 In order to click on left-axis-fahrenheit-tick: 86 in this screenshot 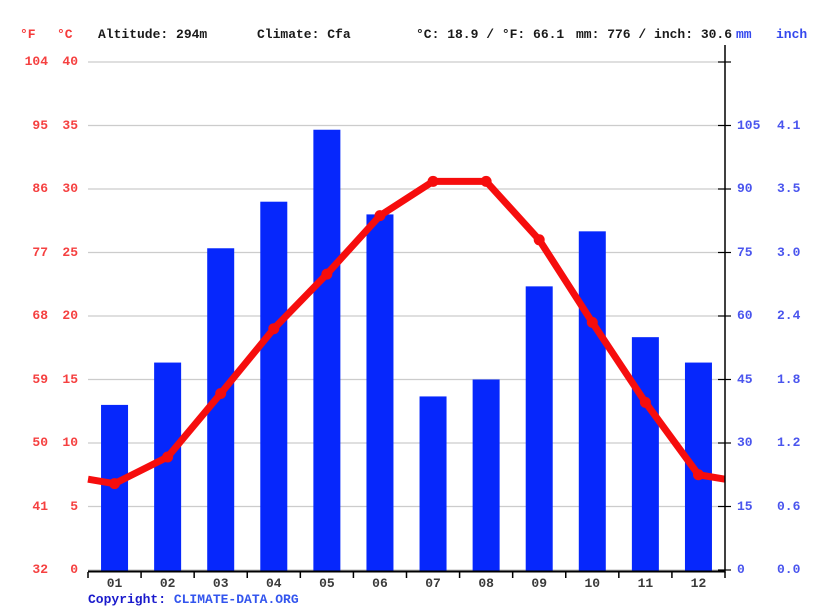, I will do `click(40, 188)`.